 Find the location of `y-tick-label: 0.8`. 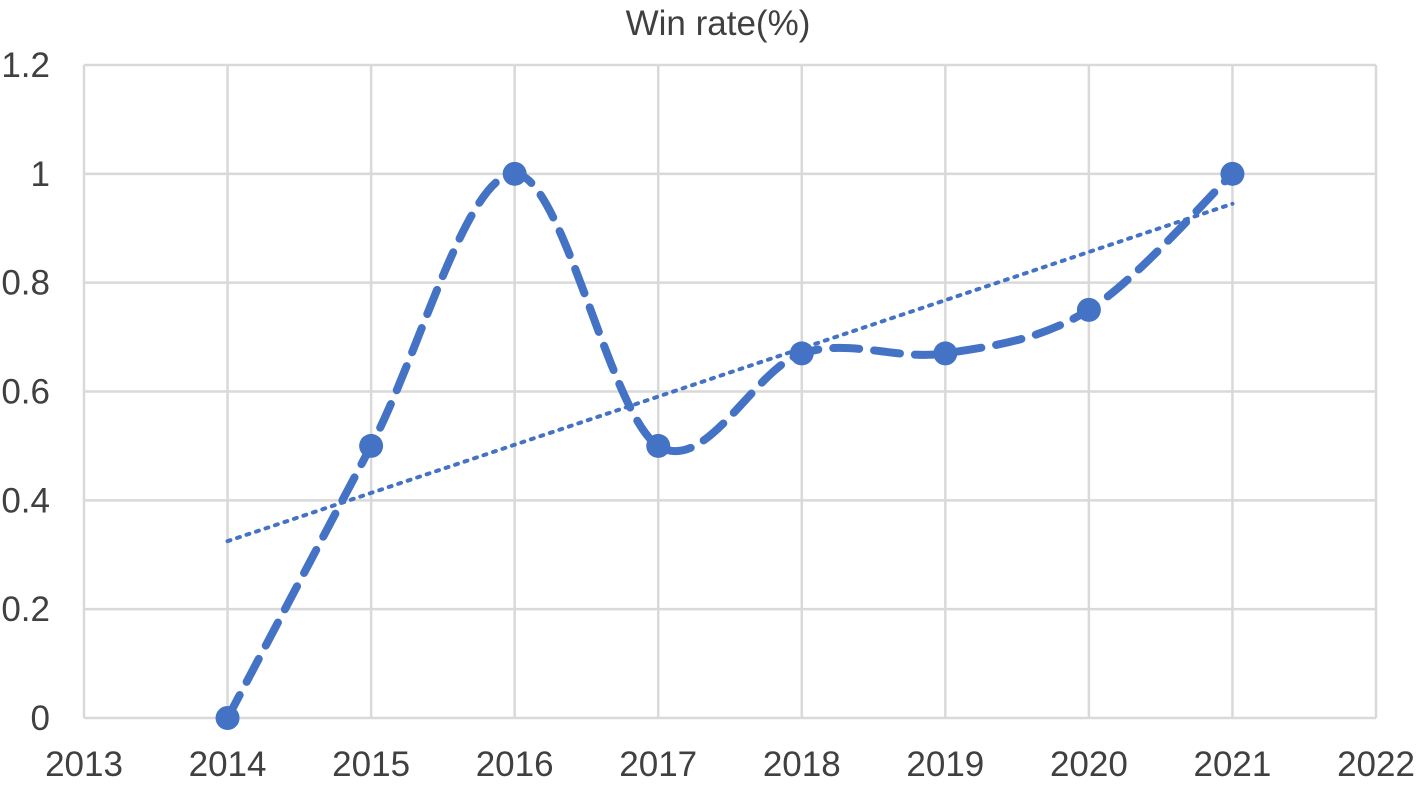

y-tick-label: 0.8 is located at coordinates (25, 283).